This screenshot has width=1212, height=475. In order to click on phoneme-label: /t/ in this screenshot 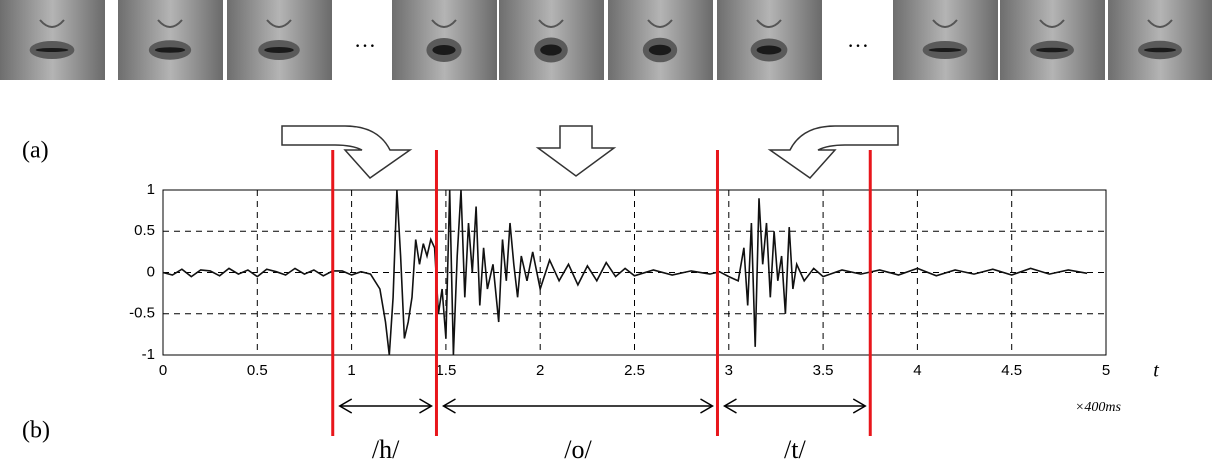, I will do `click(795, 449)`.